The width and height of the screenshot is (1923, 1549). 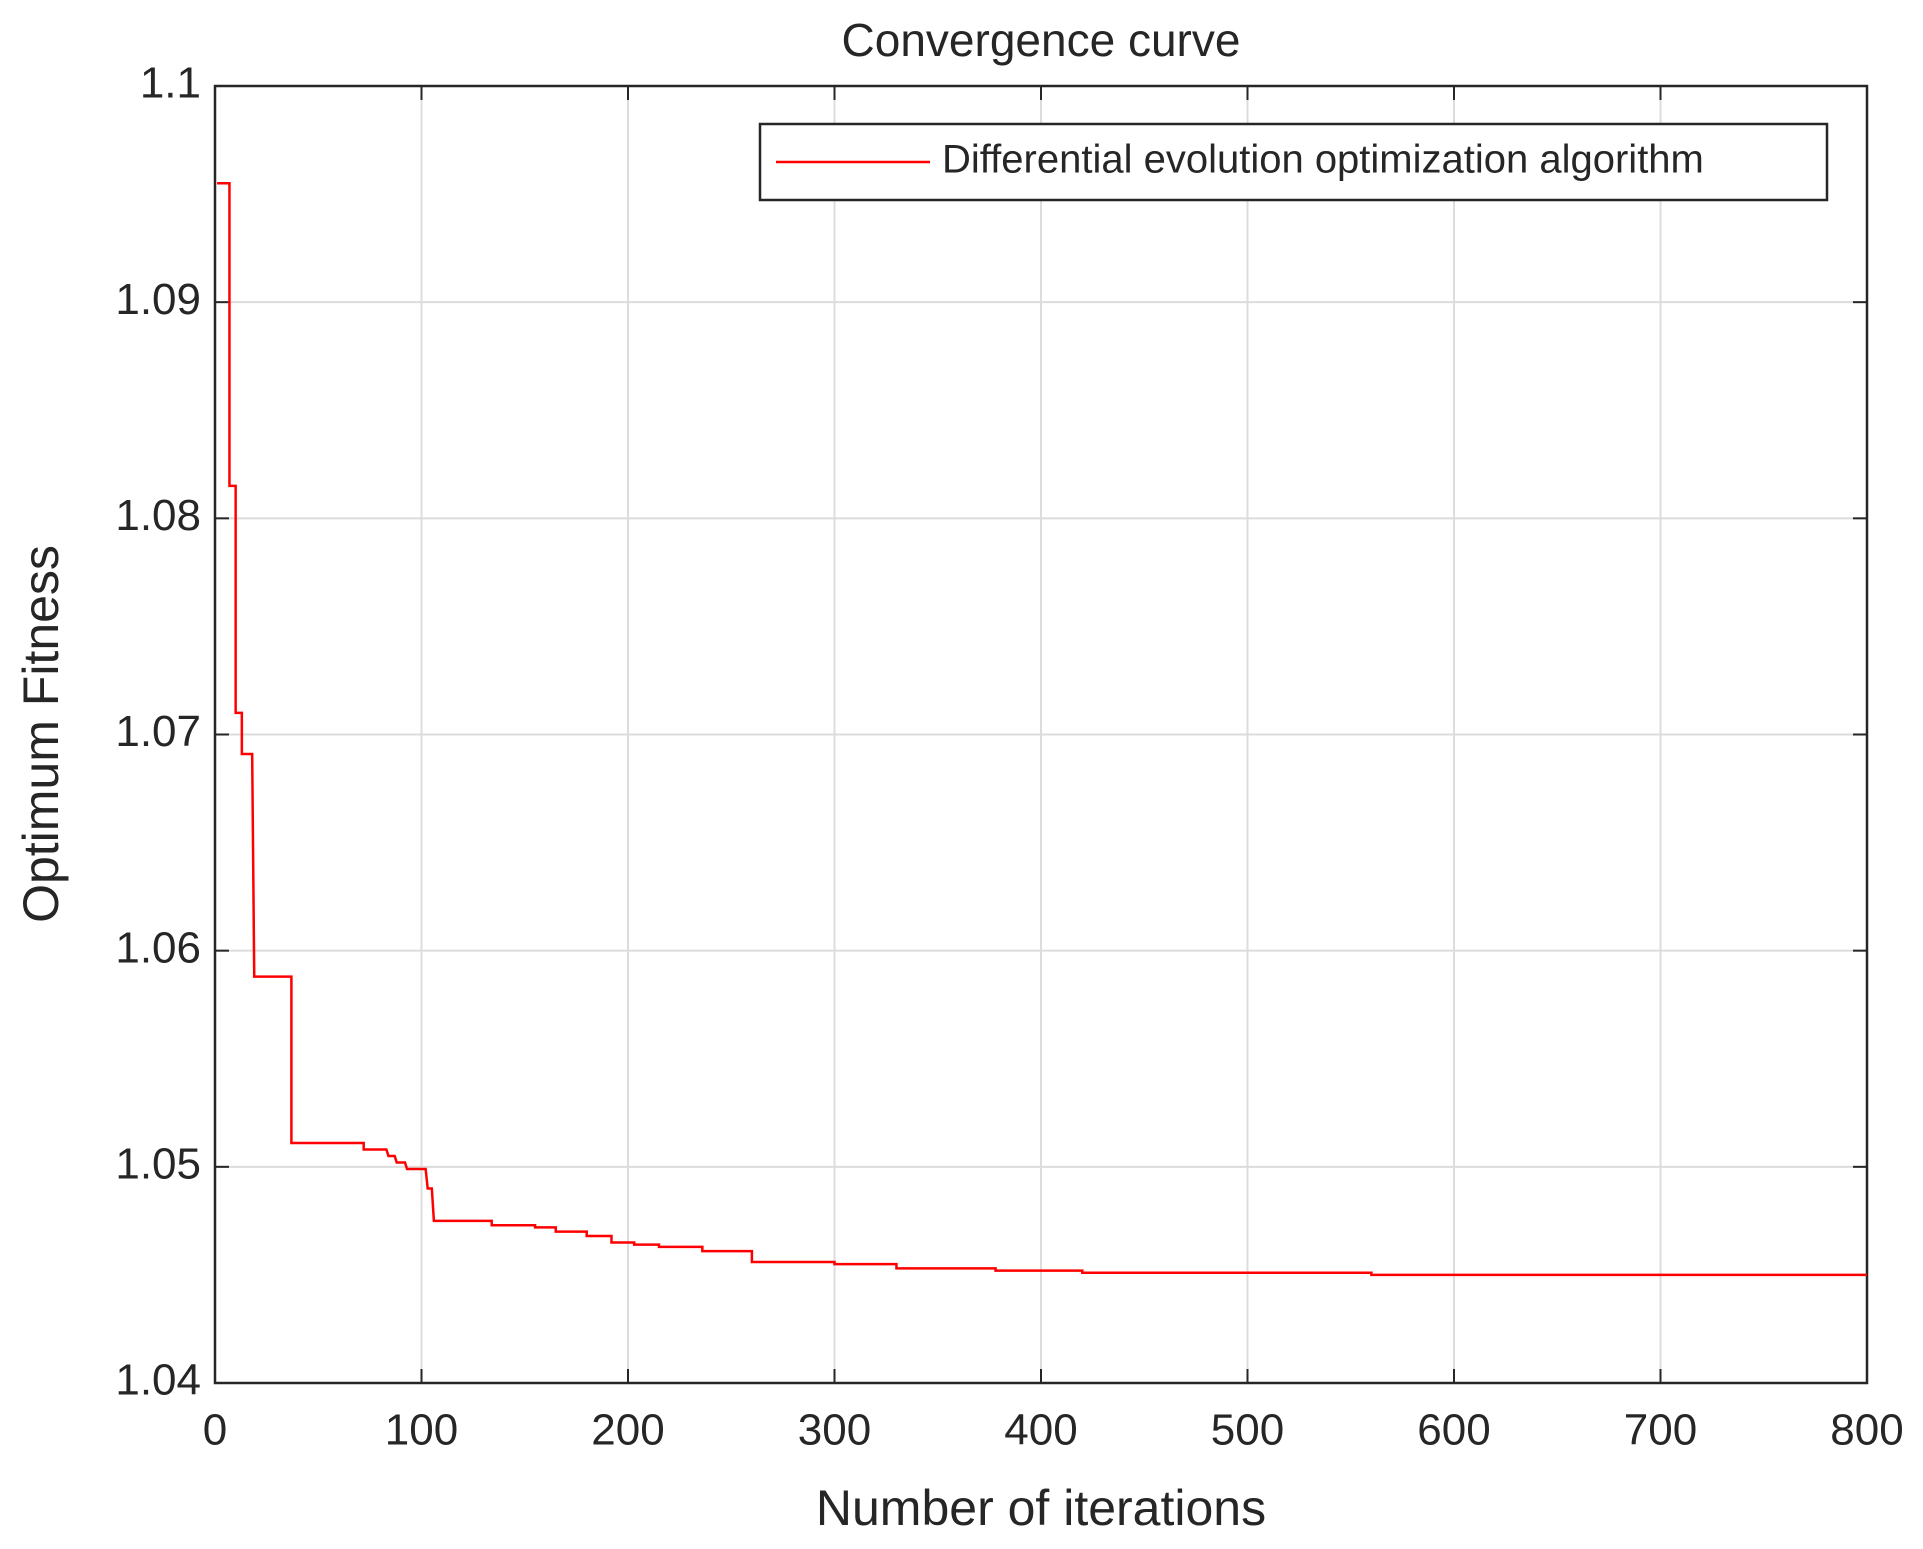 I want to click on x-tick-label: 0, so click(x=215, y=1430).